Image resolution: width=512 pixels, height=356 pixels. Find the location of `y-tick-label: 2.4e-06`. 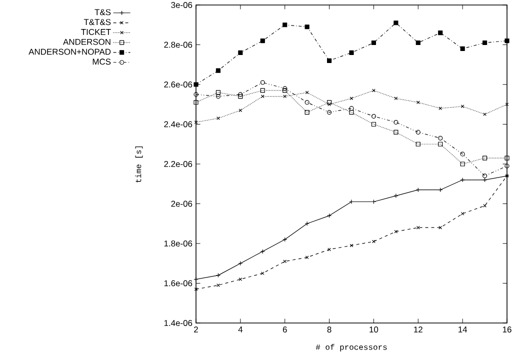

y-tick-label: 2.4e-06 is located at coordinates (178, 124).